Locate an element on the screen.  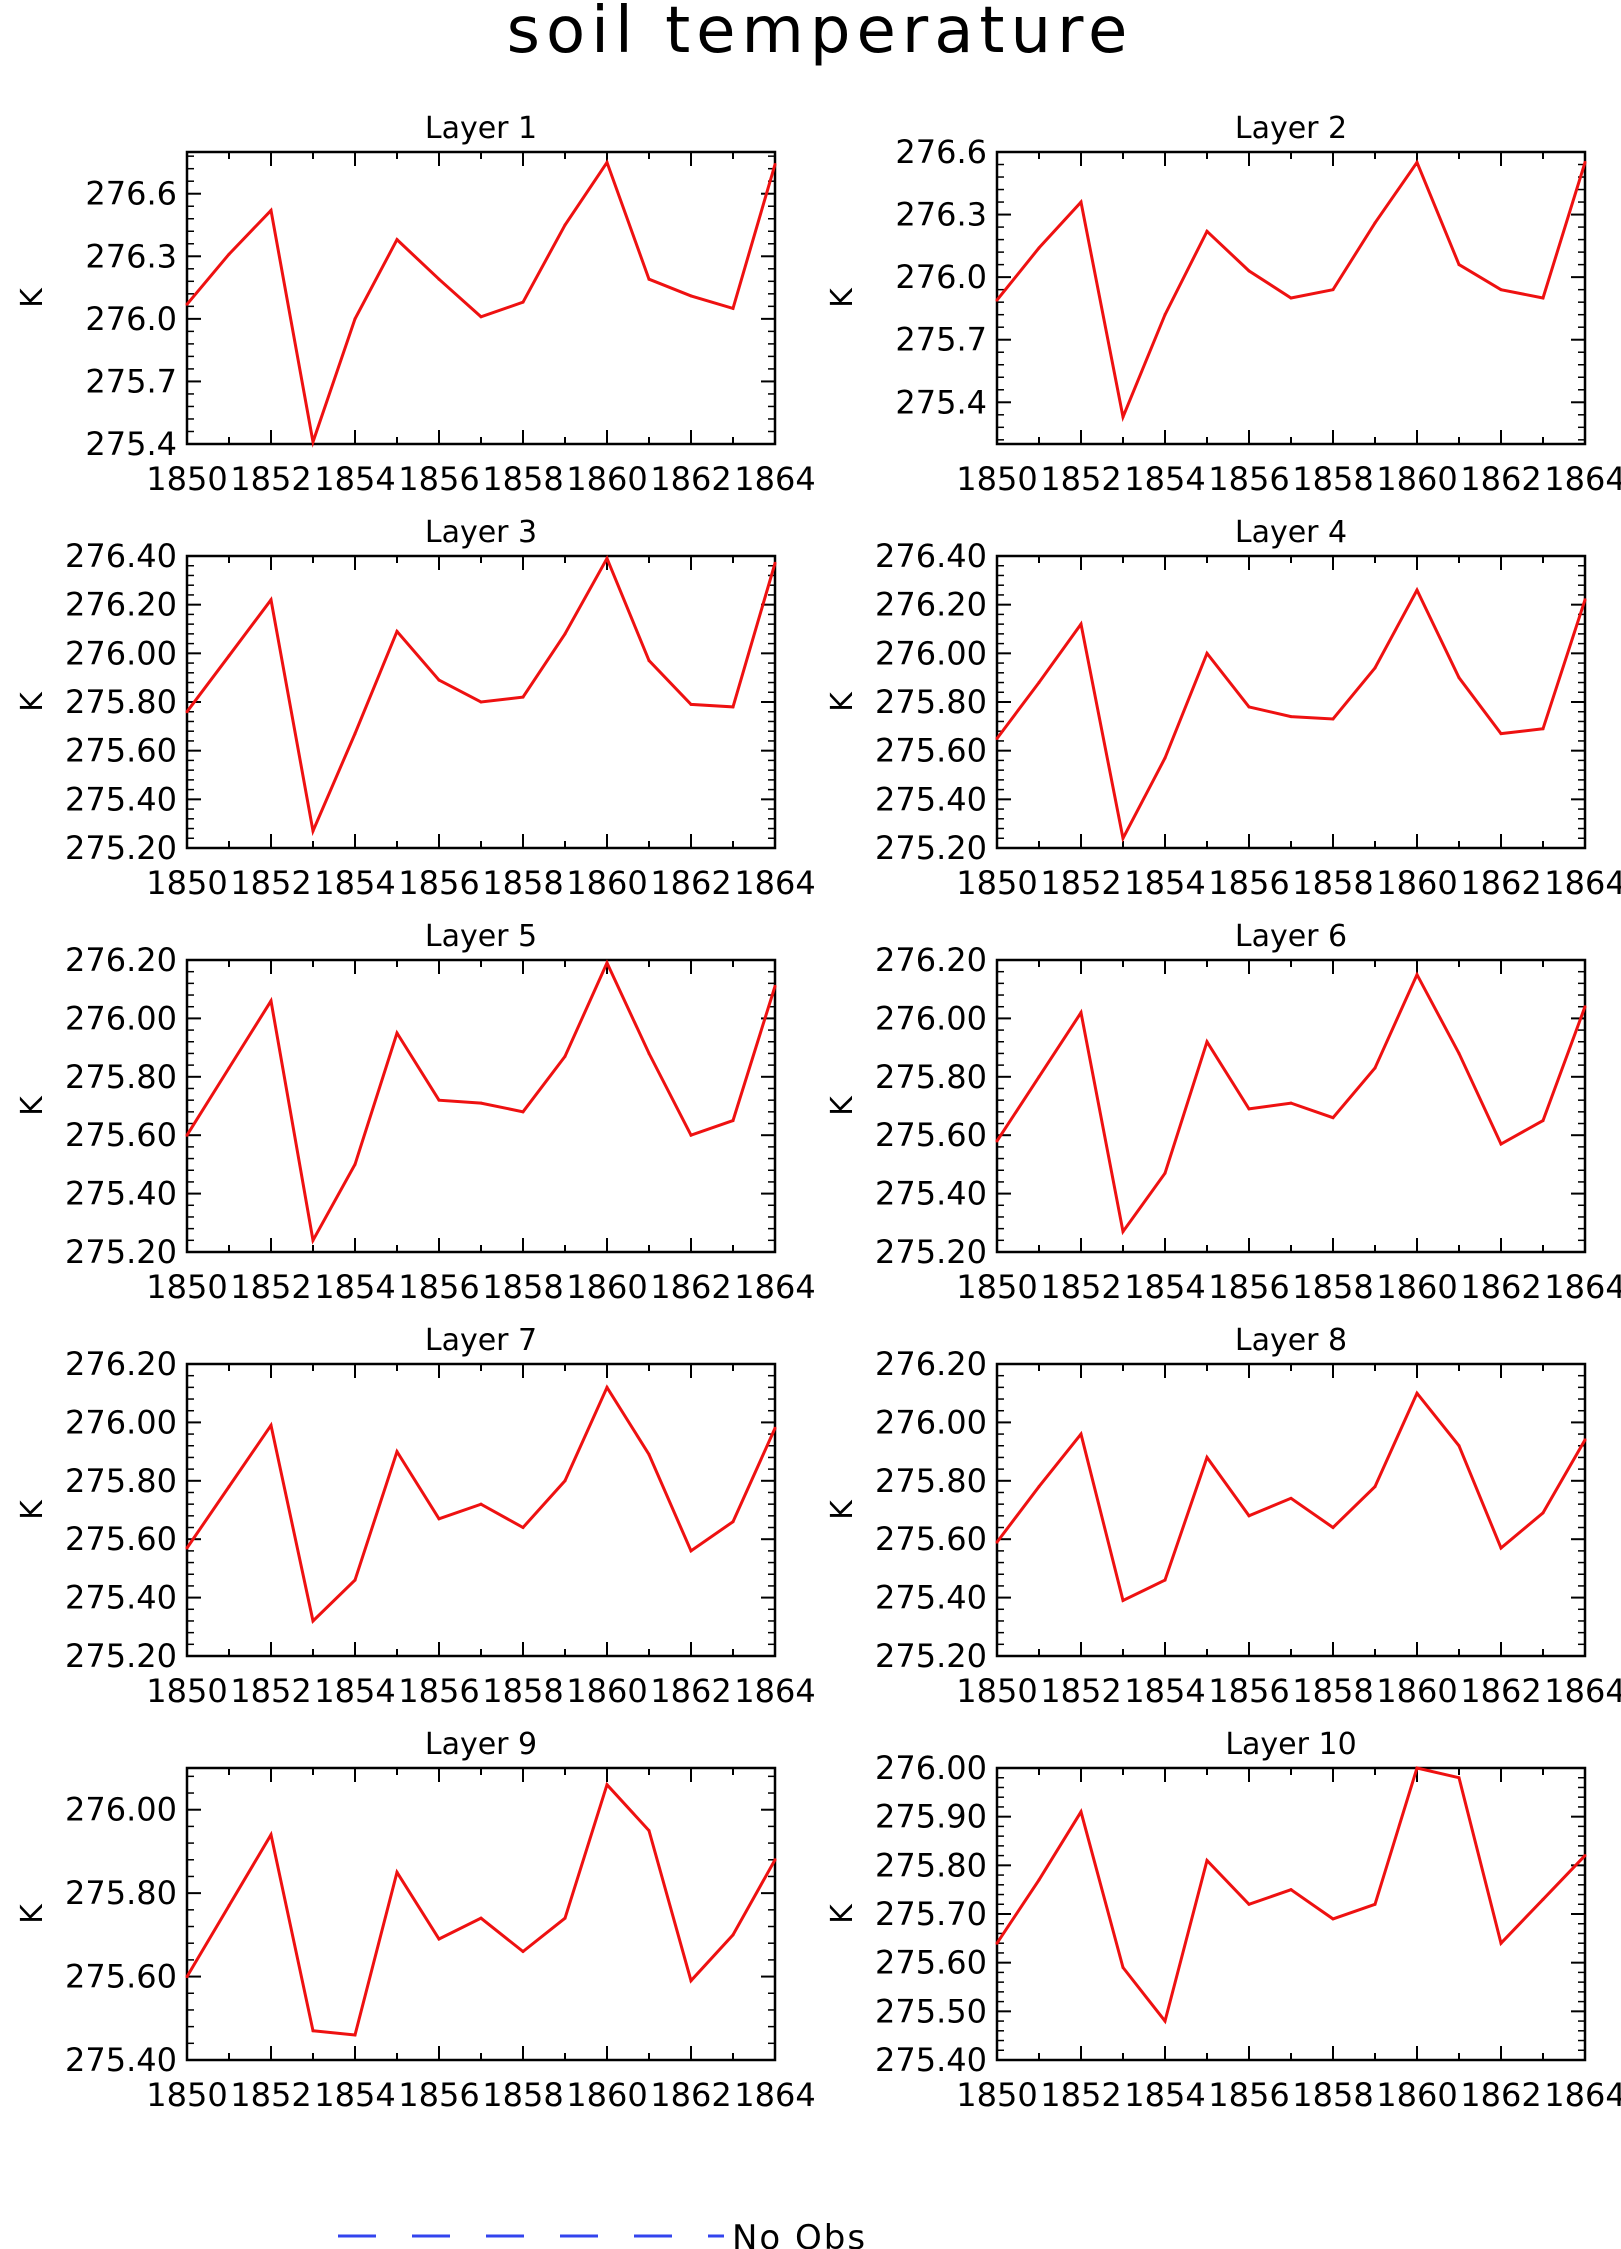
y-tick-label: 276.3 is located at coordinates (941, 215).